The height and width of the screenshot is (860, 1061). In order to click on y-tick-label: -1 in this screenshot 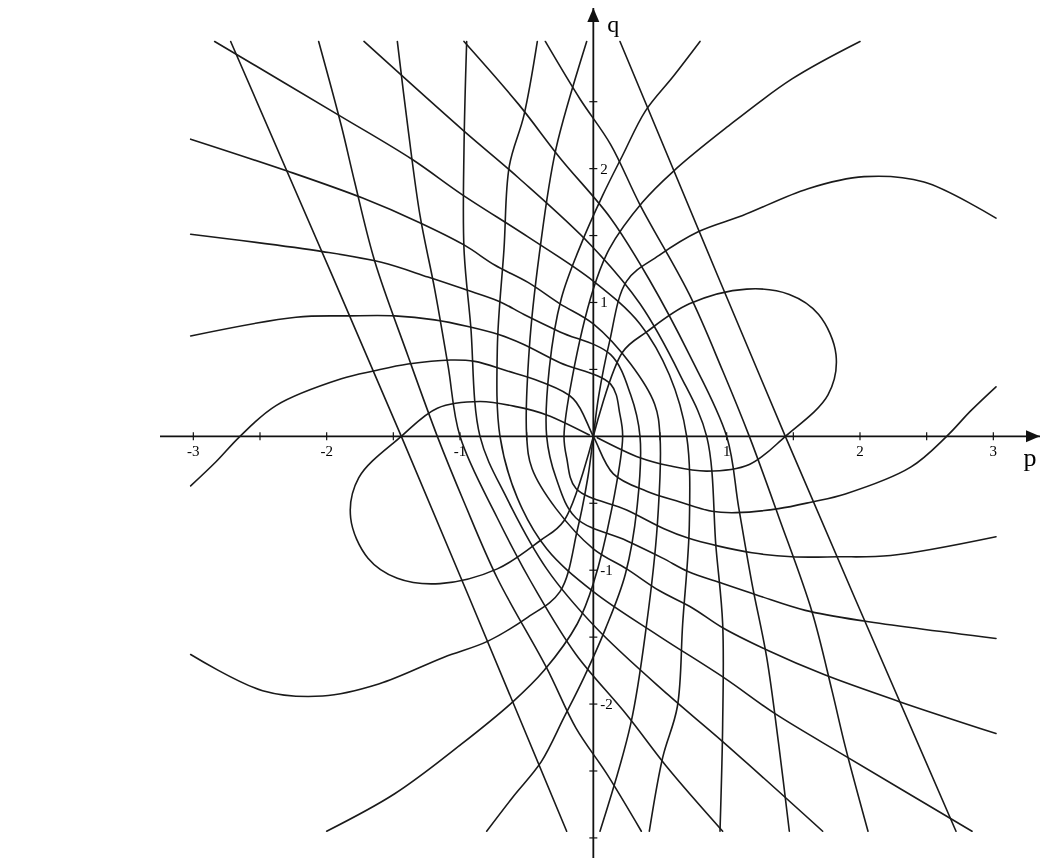, I will do `click(606, 570)`.